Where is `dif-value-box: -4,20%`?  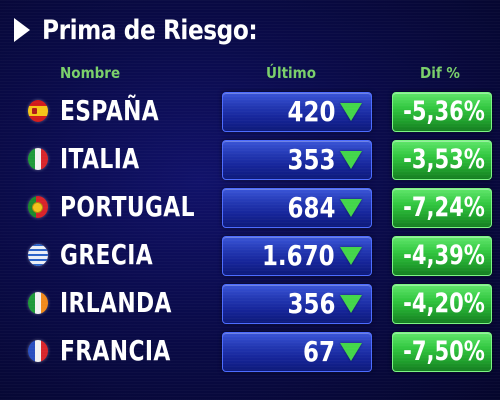
dif-value-box: -4,20% is located at coordinates (442, 304).